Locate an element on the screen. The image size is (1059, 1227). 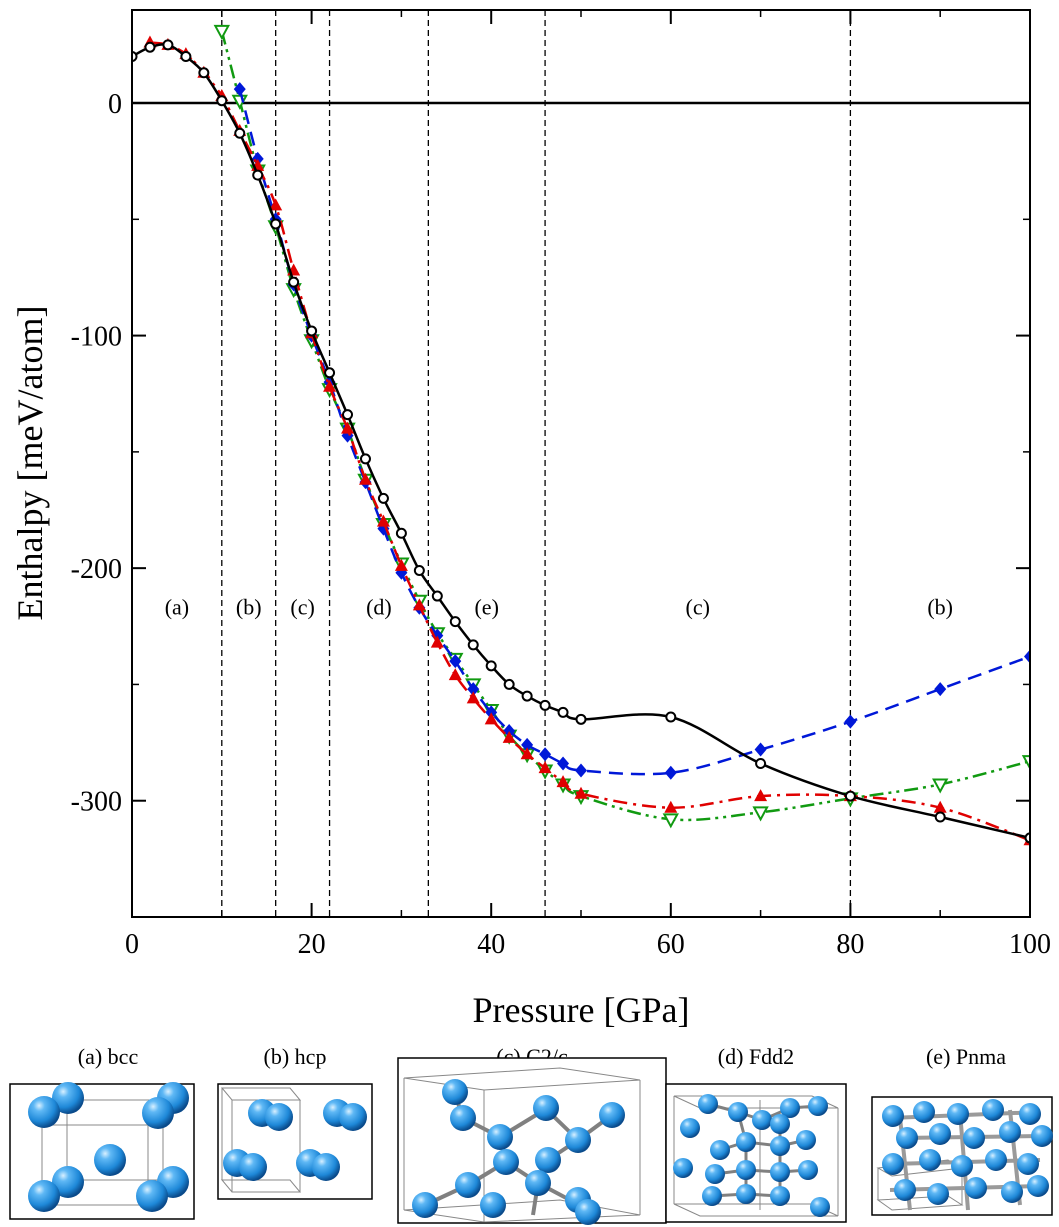
x-tick-label: 60 is located at coordinates (671, 944).